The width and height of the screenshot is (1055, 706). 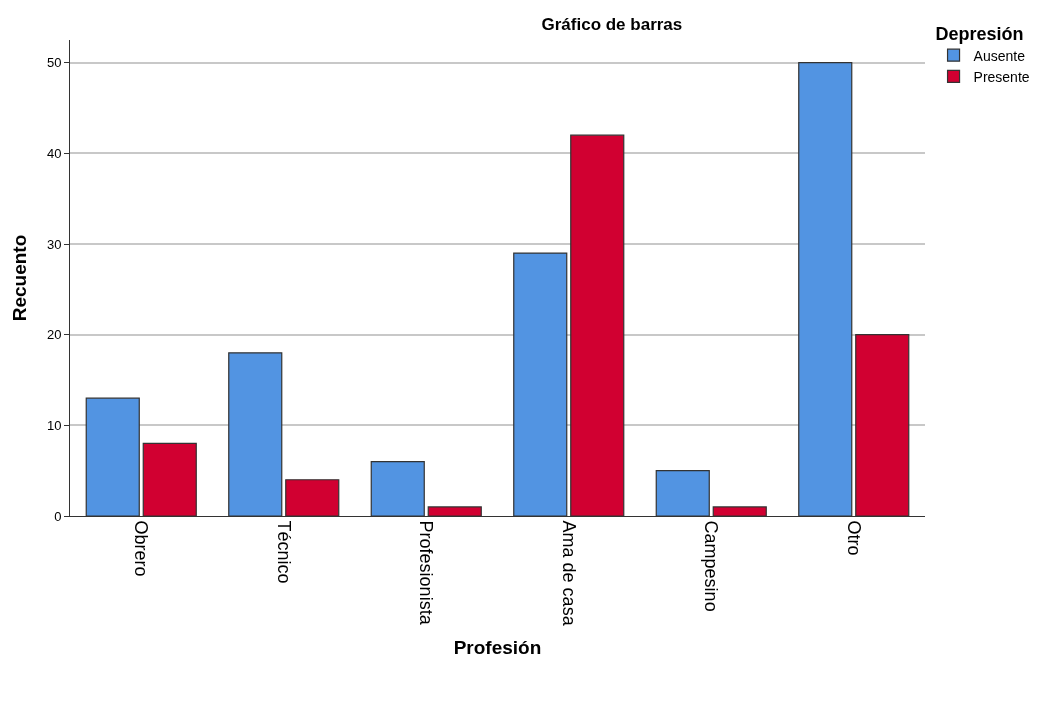 What do you see at coordinates (58, 516) in the screenshot?
I see `y-tick-label: 0` at bounding box center [58, 516].